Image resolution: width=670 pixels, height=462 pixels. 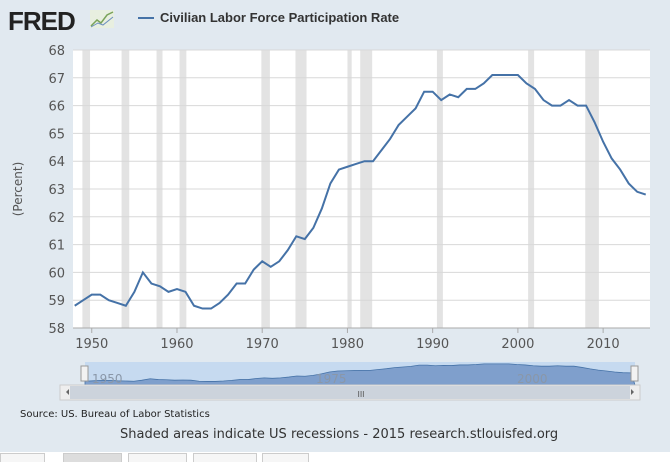 What do you see at coordinates (56, 79) in the screenshot?
I see `y-tick-label: 67` at bounding box center [56, 79].